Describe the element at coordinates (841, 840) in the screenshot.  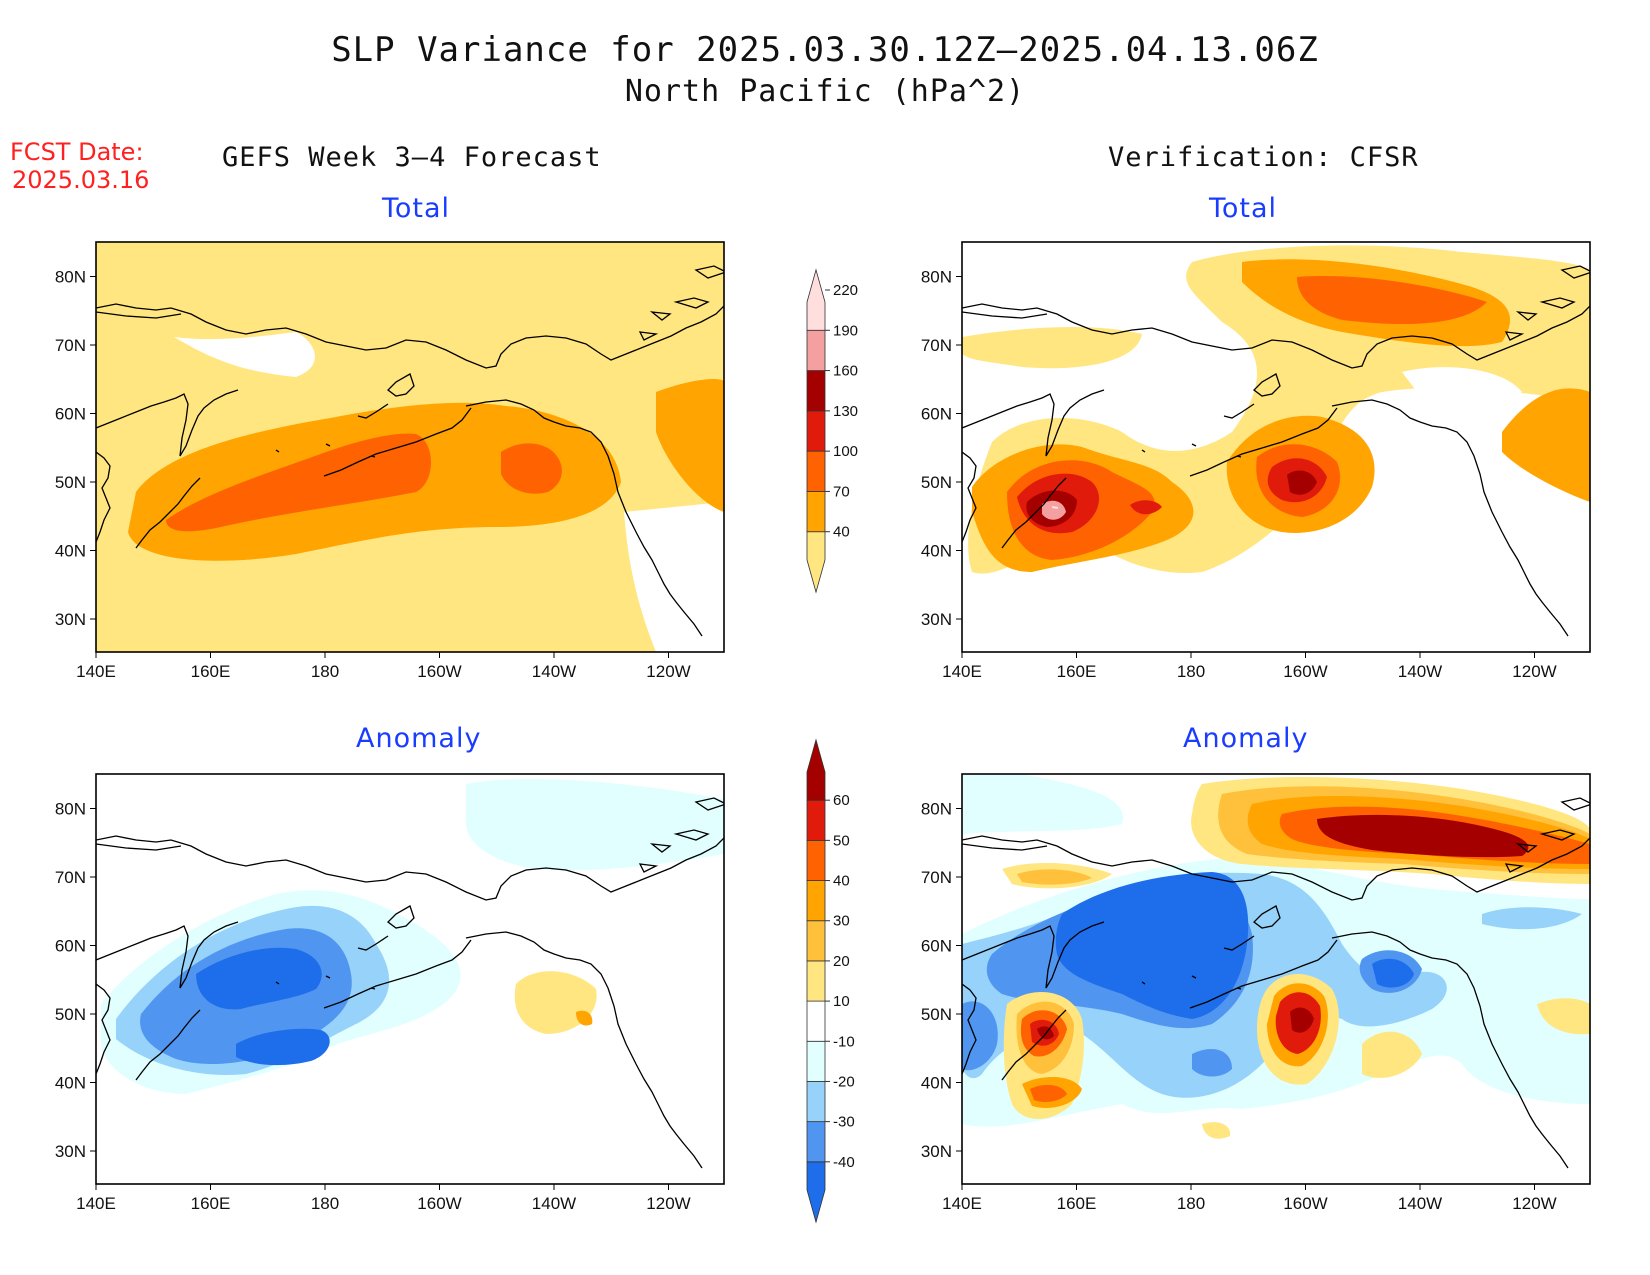
I see `colorbar-tick-label: 50` at that location.